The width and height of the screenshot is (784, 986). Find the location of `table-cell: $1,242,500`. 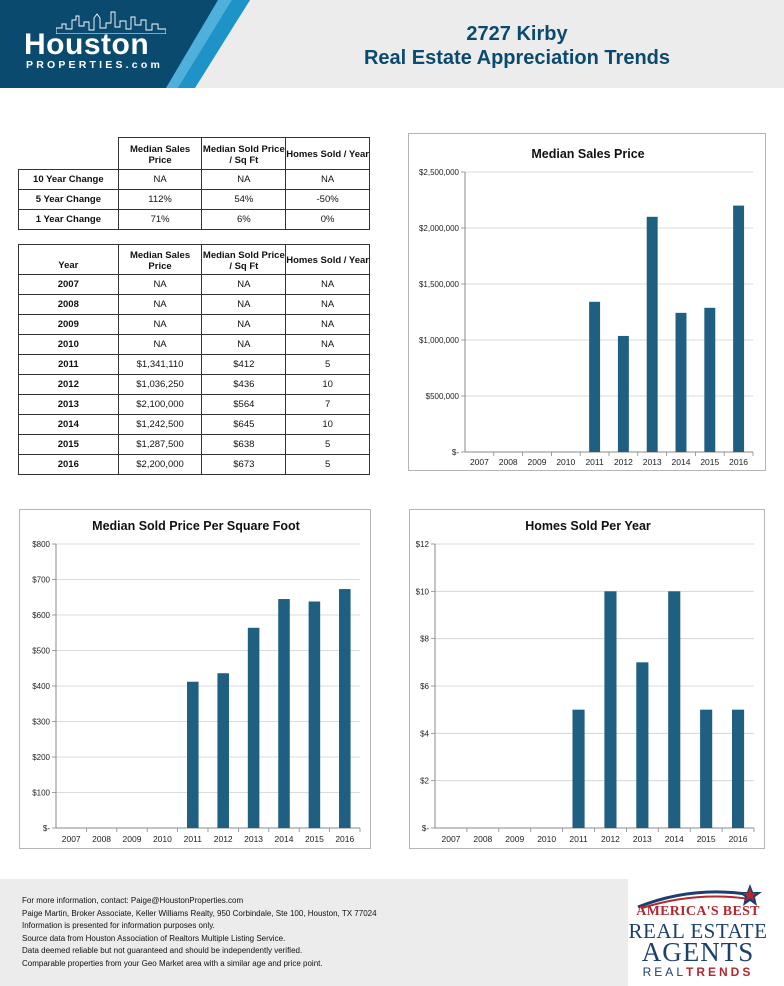

table-cell: $1,242,500 is located at coordinates (160, 424).